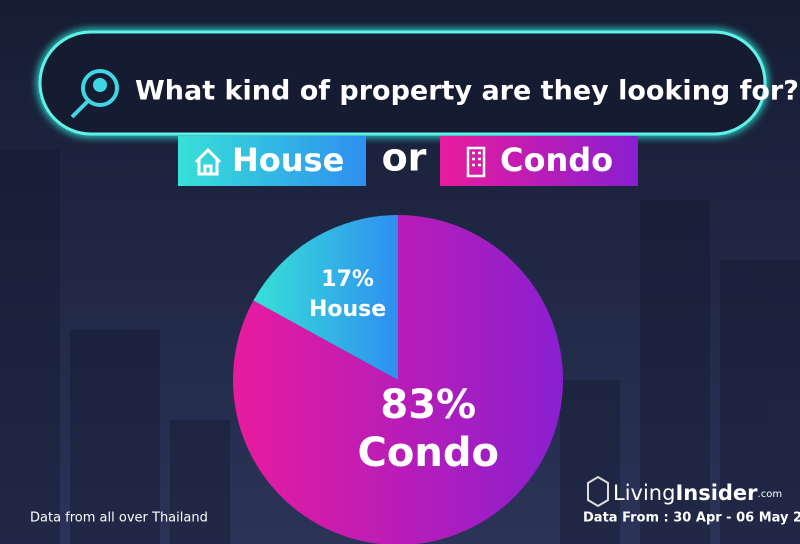 The height and width of the screenshot is (544, 800). What do you see at coordinates (94, 94) in the screenshot?
I see `search-icon` at bounding box center [94, 94].